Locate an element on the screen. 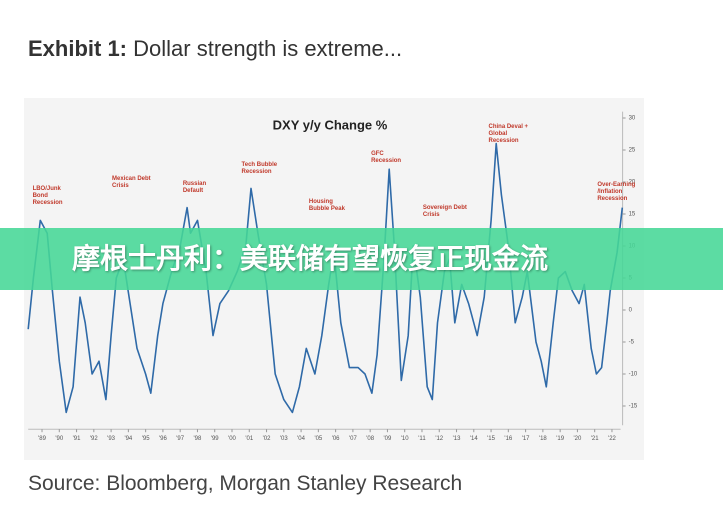 The height and width of the screenshot is (518, 723). x-tick-label: '94 is located at coordinates (128, 439).